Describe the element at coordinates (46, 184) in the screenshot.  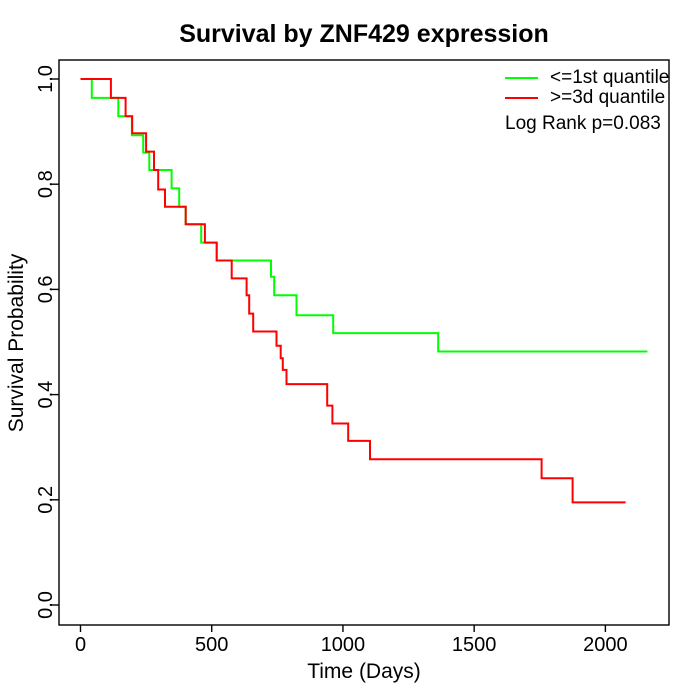
I see `y-tick-label: 0.8` at that location.